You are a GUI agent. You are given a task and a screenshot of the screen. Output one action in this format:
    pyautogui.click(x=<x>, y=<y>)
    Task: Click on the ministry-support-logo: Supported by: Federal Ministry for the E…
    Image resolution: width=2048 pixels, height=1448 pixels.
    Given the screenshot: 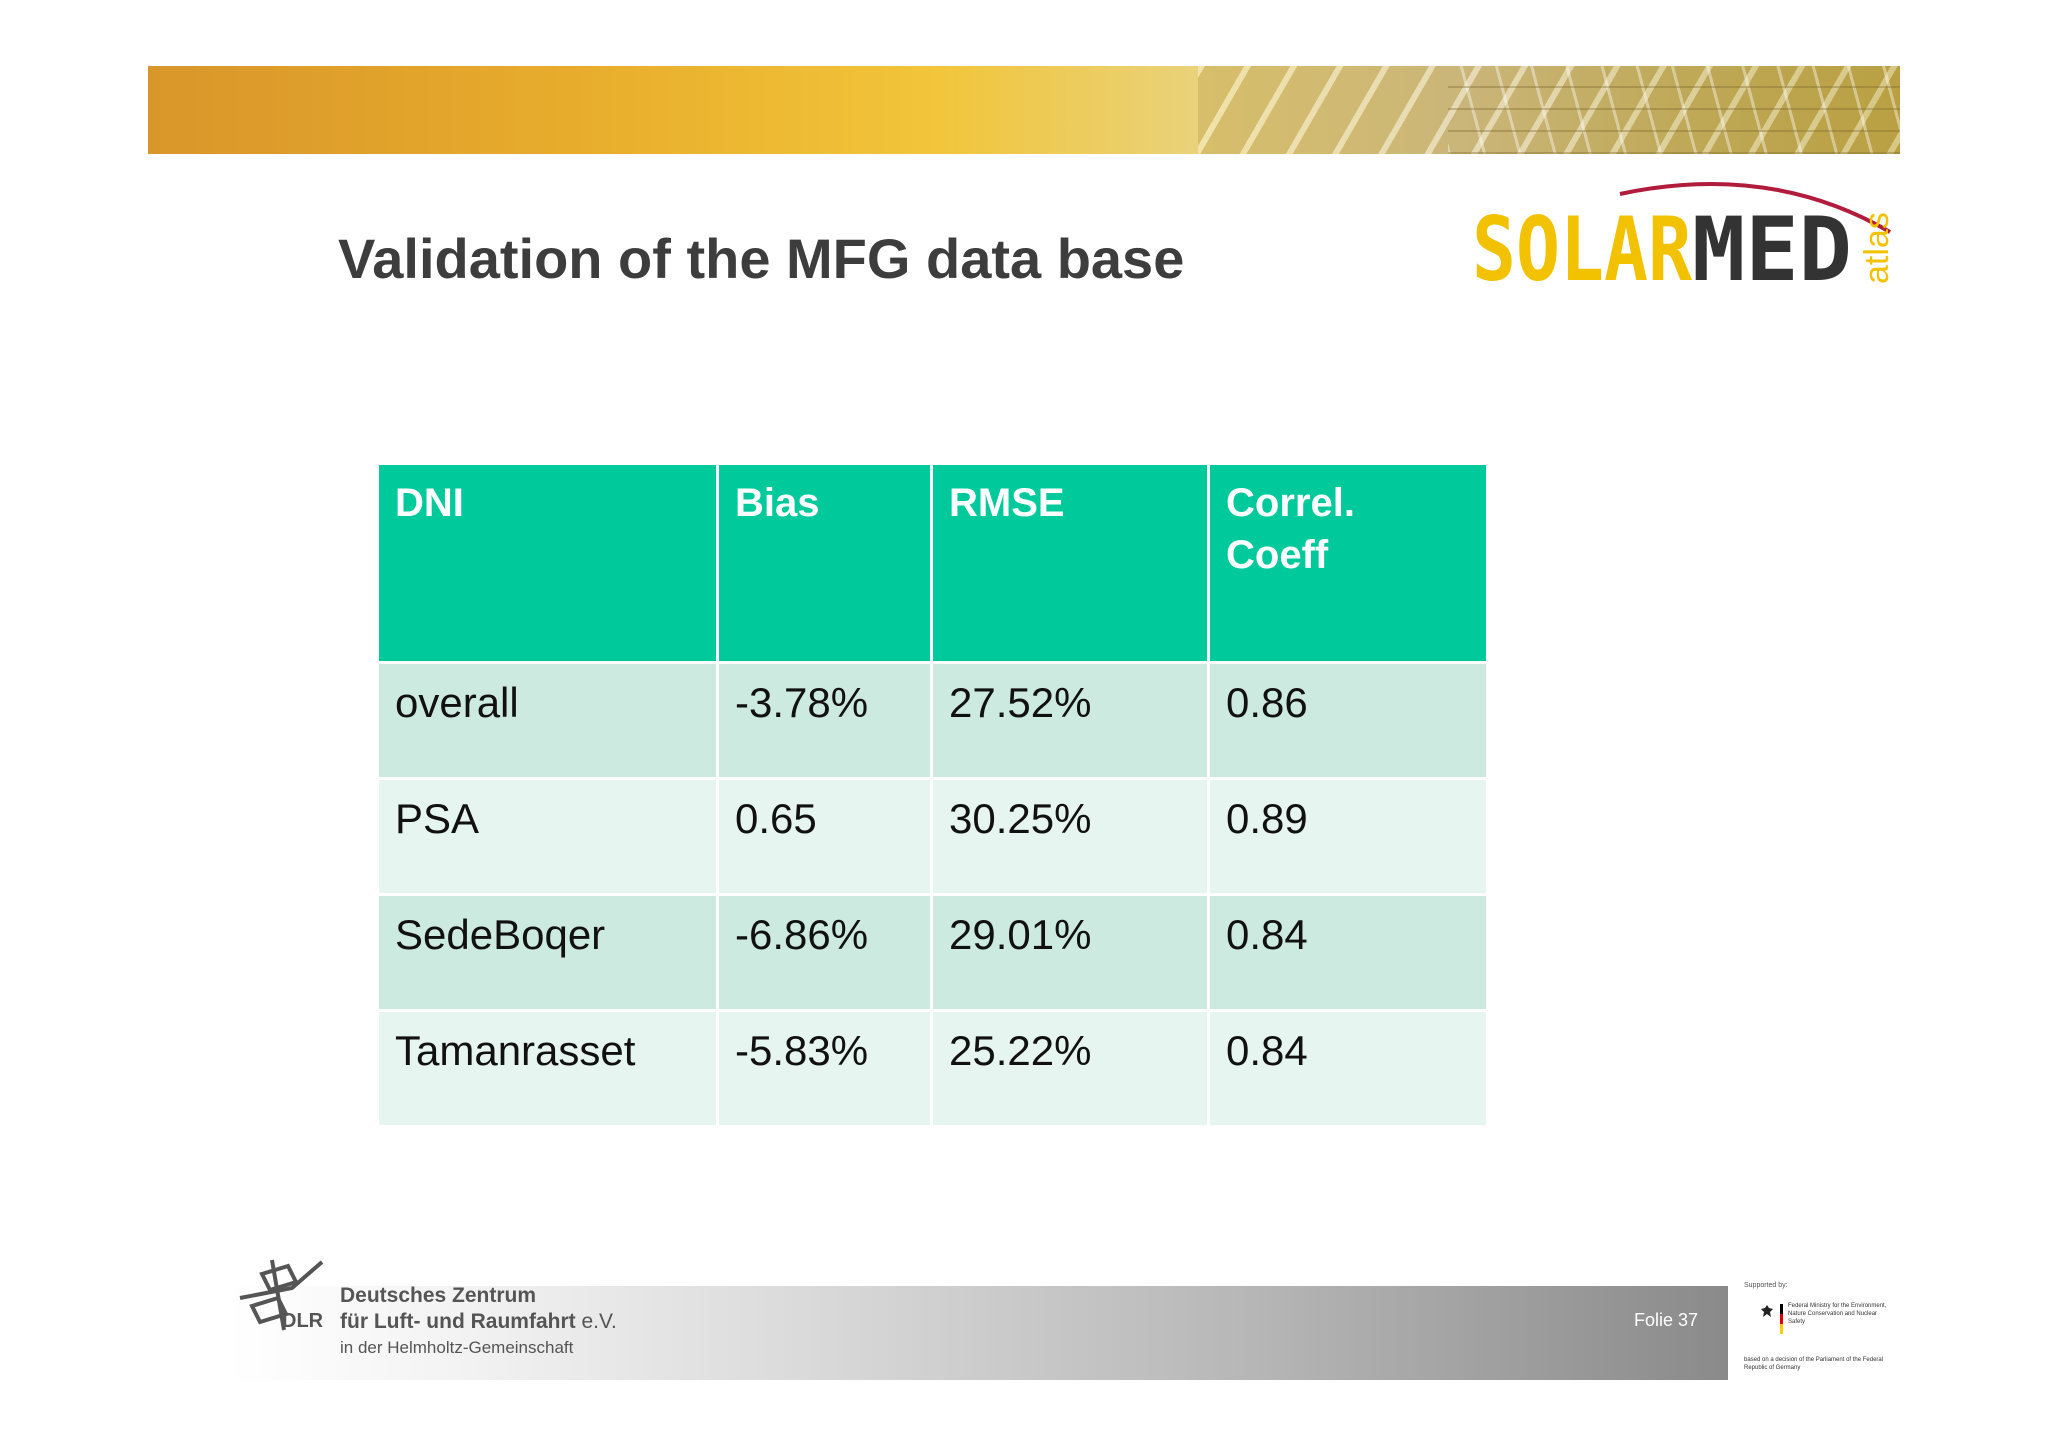 What is the action you would take?
    pyautogui.click(x=1819, y=1330)
    